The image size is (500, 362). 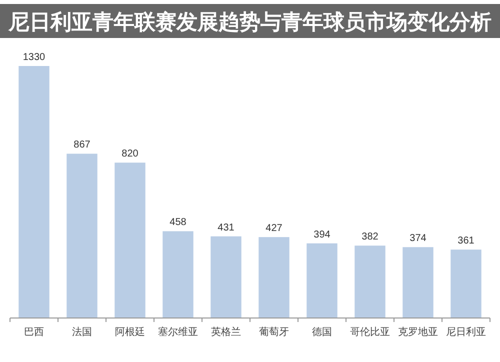 What do you see at coordinates (34, 57) in the screenshot?
I see `data-label: 1330` at bounding box center [34, 57].